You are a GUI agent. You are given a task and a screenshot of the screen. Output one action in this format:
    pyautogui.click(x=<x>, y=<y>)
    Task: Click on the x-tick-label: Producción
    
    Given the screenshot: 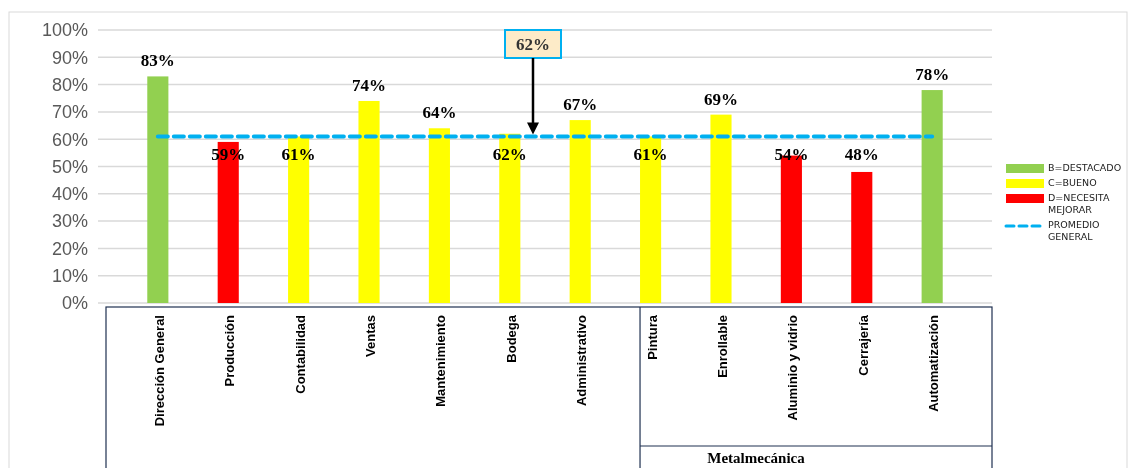 What is the action you would take?
    pyautogui.click(x=230, y=350)
    